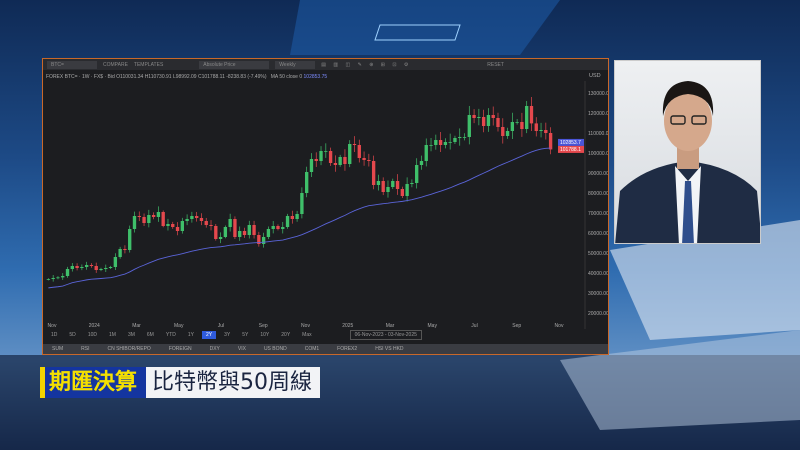 This screenshot has width=800, height=450. Describe the element at coordinates (54, 335) in the screenshot. I see `range-button-1d: 1D` at that location.